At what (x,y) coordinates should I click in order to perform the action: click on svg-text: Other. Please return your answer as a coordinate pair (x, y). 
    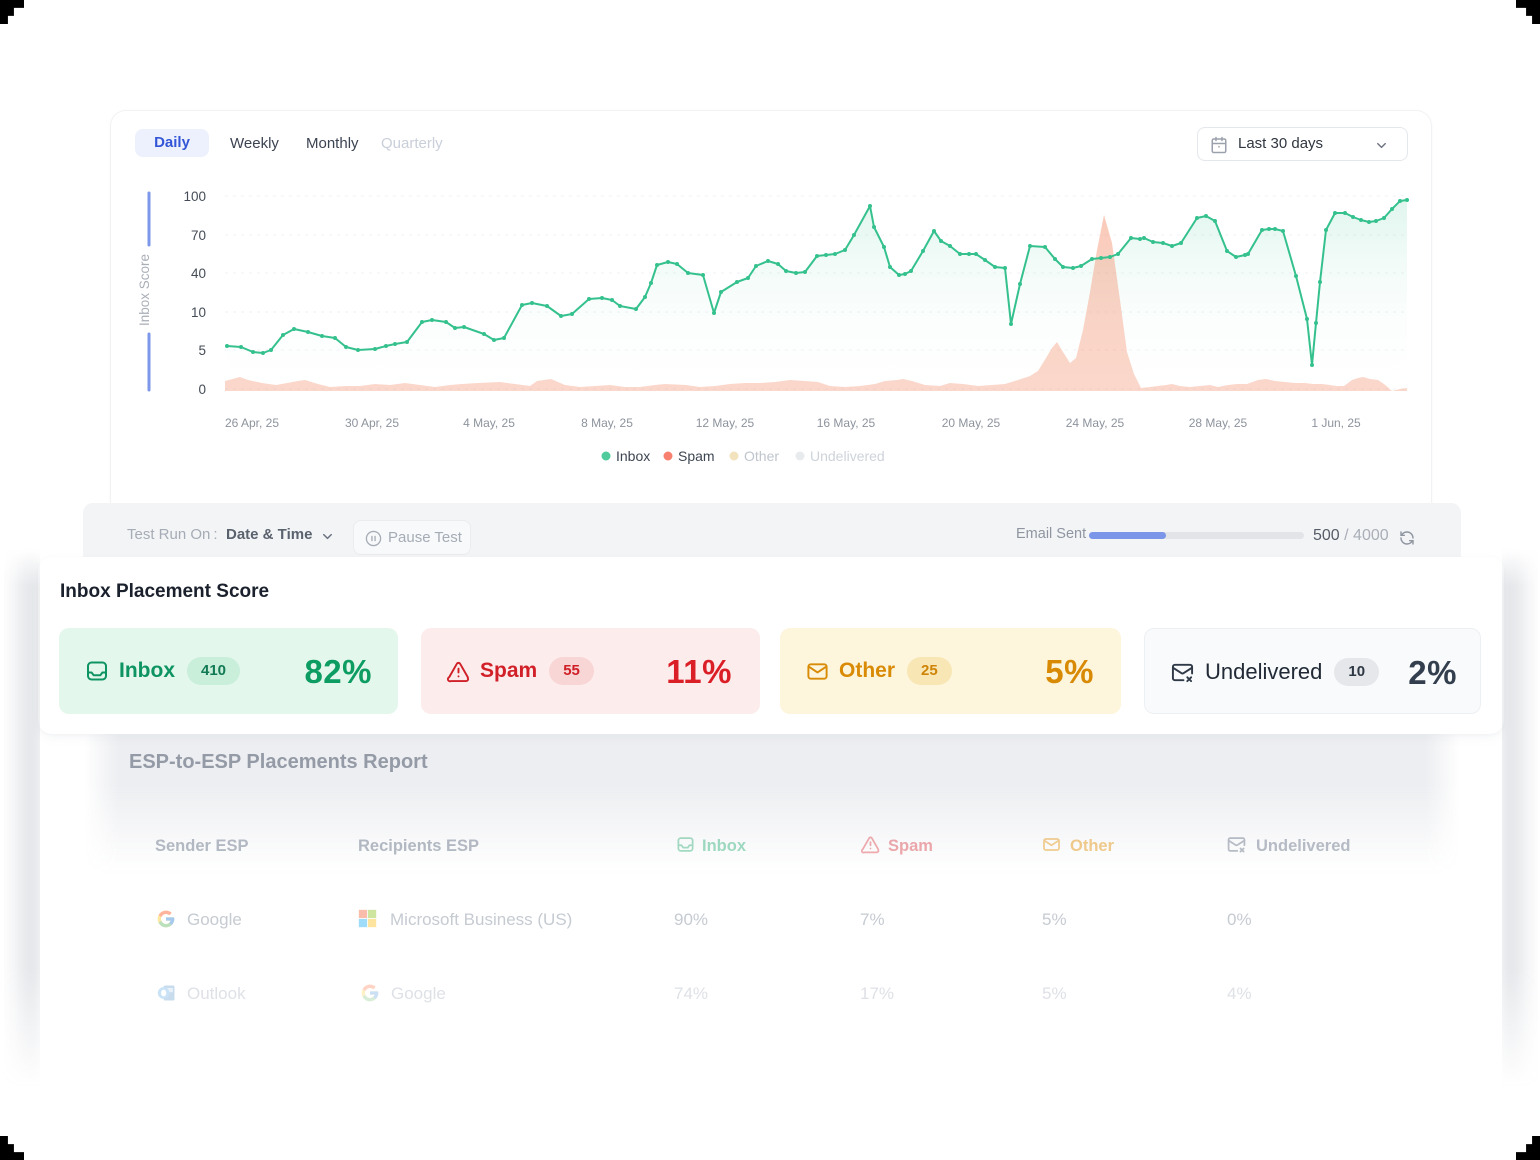
    Looking at the image, I should click on (761, 456).